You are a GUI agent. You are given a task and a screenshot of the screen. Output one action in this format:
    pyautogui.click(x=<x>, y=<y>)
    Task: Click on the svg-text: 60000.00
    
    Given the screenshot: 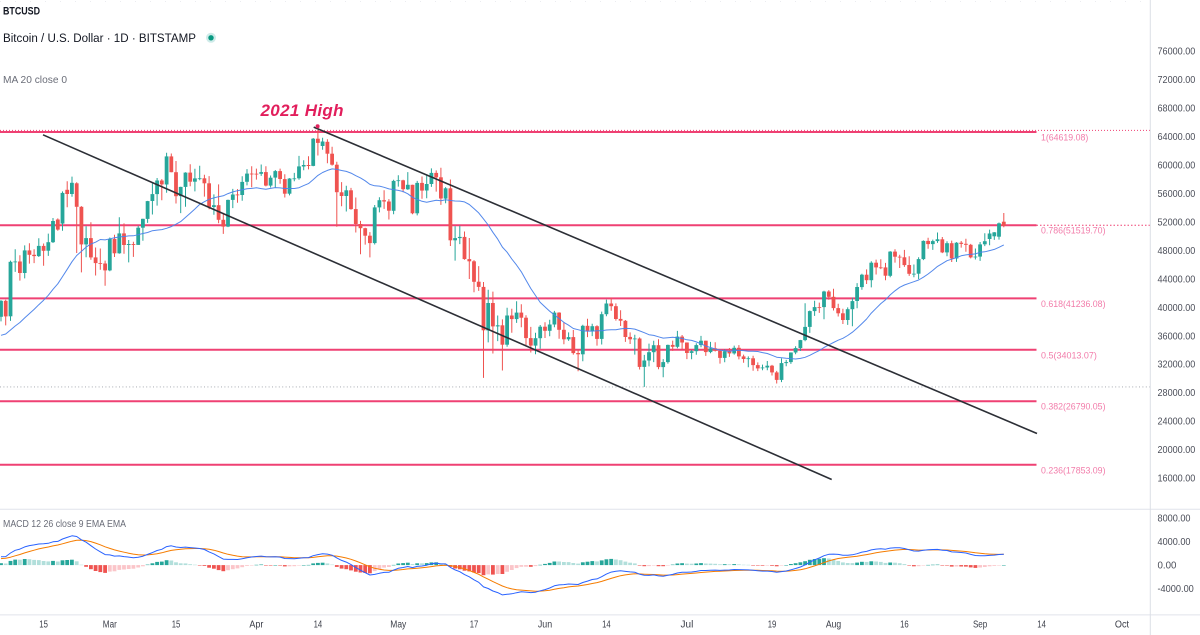 What is the action you would take?
    pyautogui.click(x=1177, y=166)
    